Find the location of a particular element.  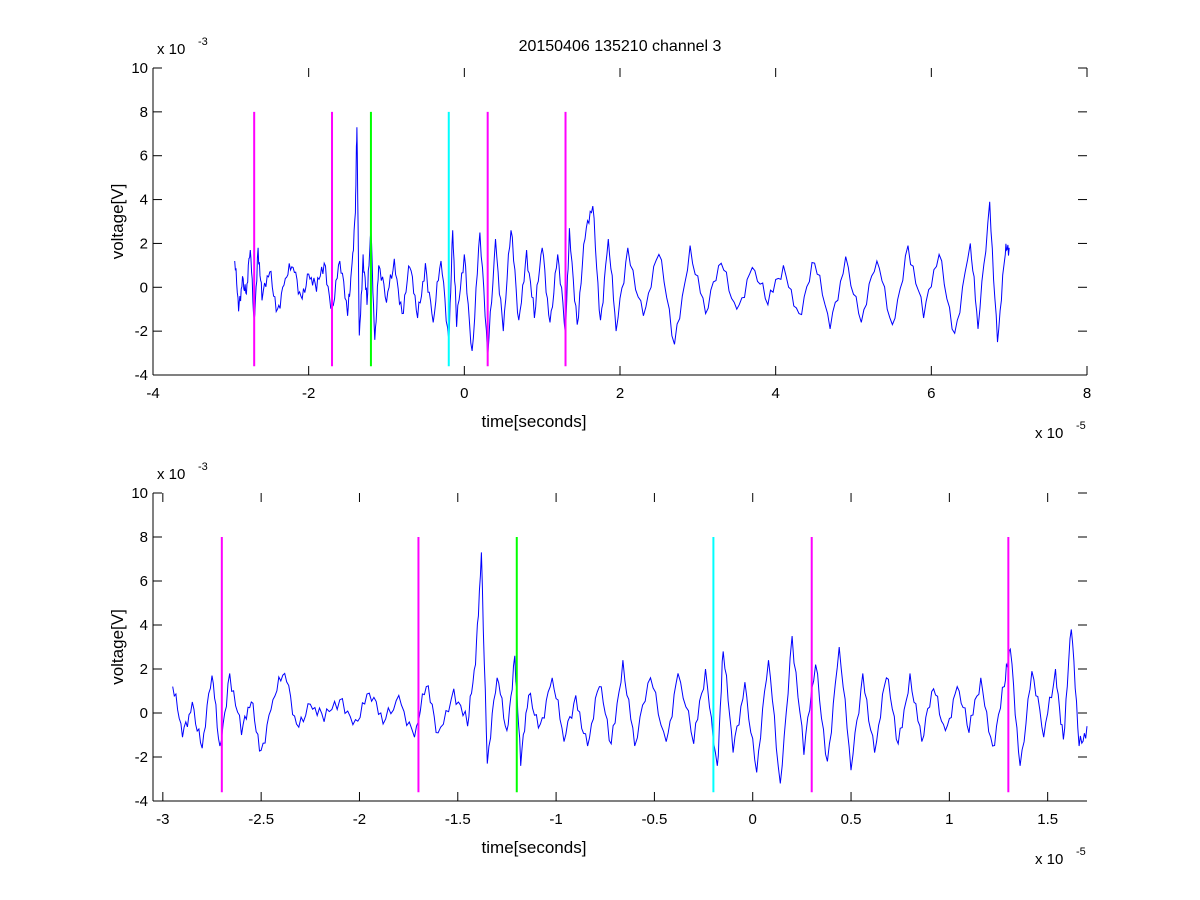

x-tick-label: -0.5 is located at coordinates (654, 819).